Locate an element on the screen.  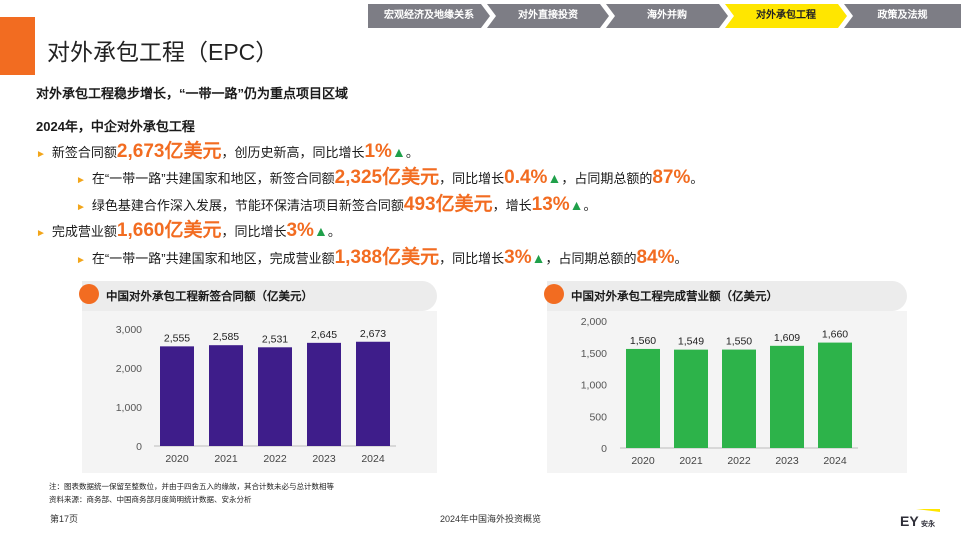
b1b-text-2: ，增长 is located at coordinates (512, 205).